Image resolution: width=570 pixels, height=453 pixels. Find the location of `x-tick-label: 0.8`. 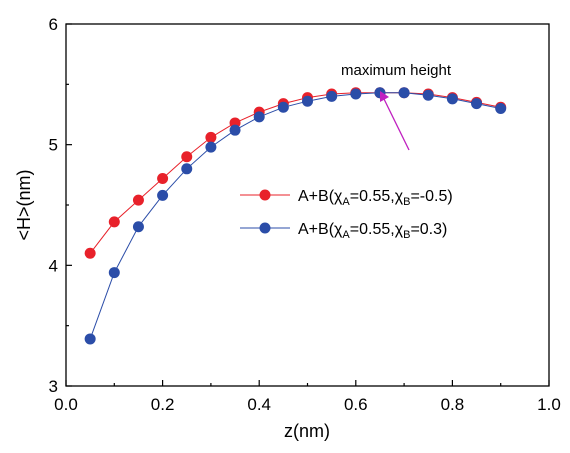

x-tick-label: 0.8 is located at coordinates (453, 404).